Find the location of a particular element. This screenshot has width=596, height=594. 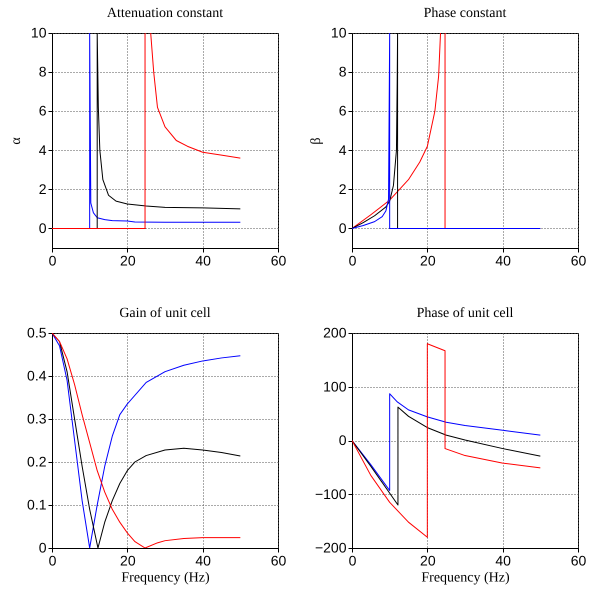

y-tick-label: 0.3 is located at coordinates (37, 418).